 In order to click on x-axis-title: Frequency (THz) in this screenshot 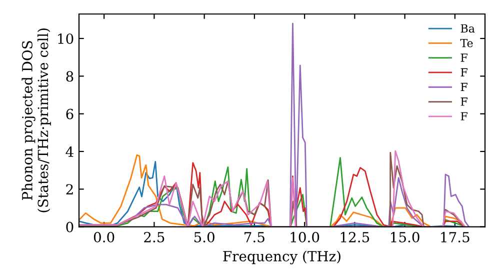, I will do `click(281, 257)`.